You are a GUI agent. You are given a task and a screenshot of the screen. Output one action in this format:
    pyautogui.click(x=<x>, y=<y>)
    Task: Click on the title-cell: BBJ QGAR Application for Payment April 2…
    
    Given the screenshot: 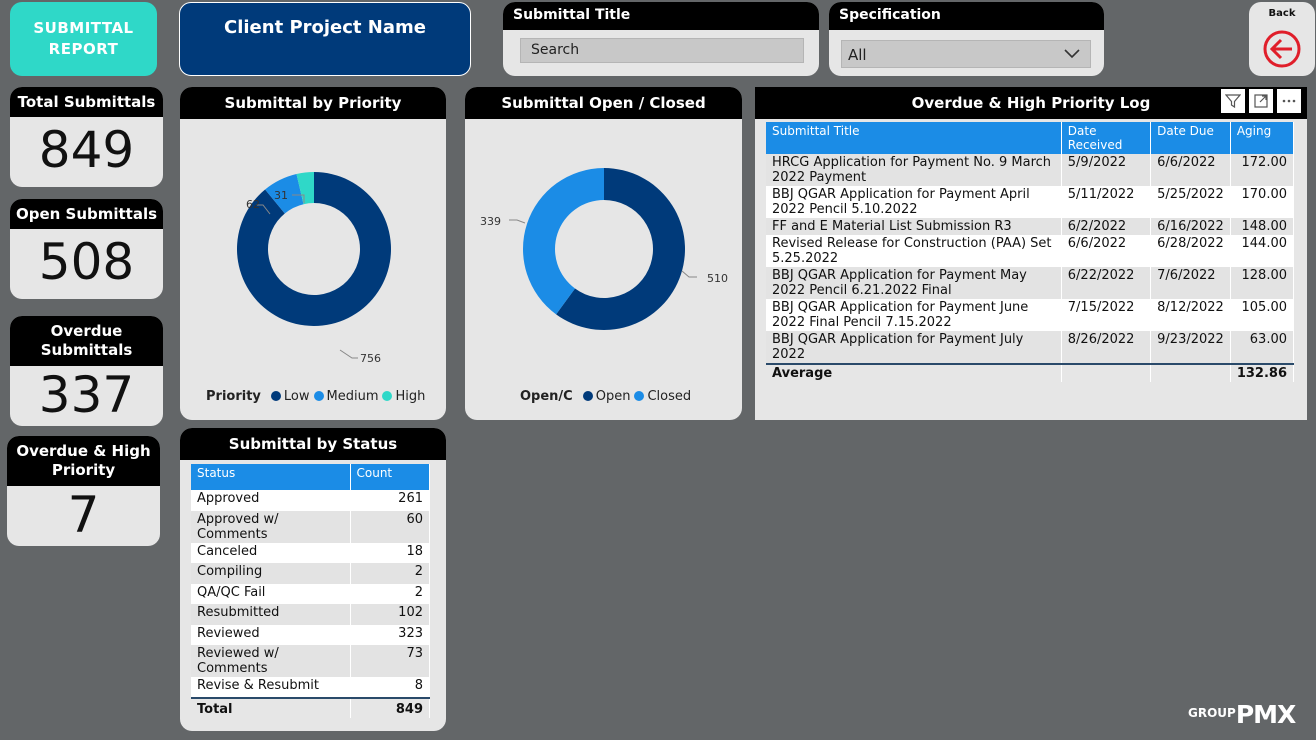 What is the action you would take?
    pyautogui.click(x=914, y=202)
    